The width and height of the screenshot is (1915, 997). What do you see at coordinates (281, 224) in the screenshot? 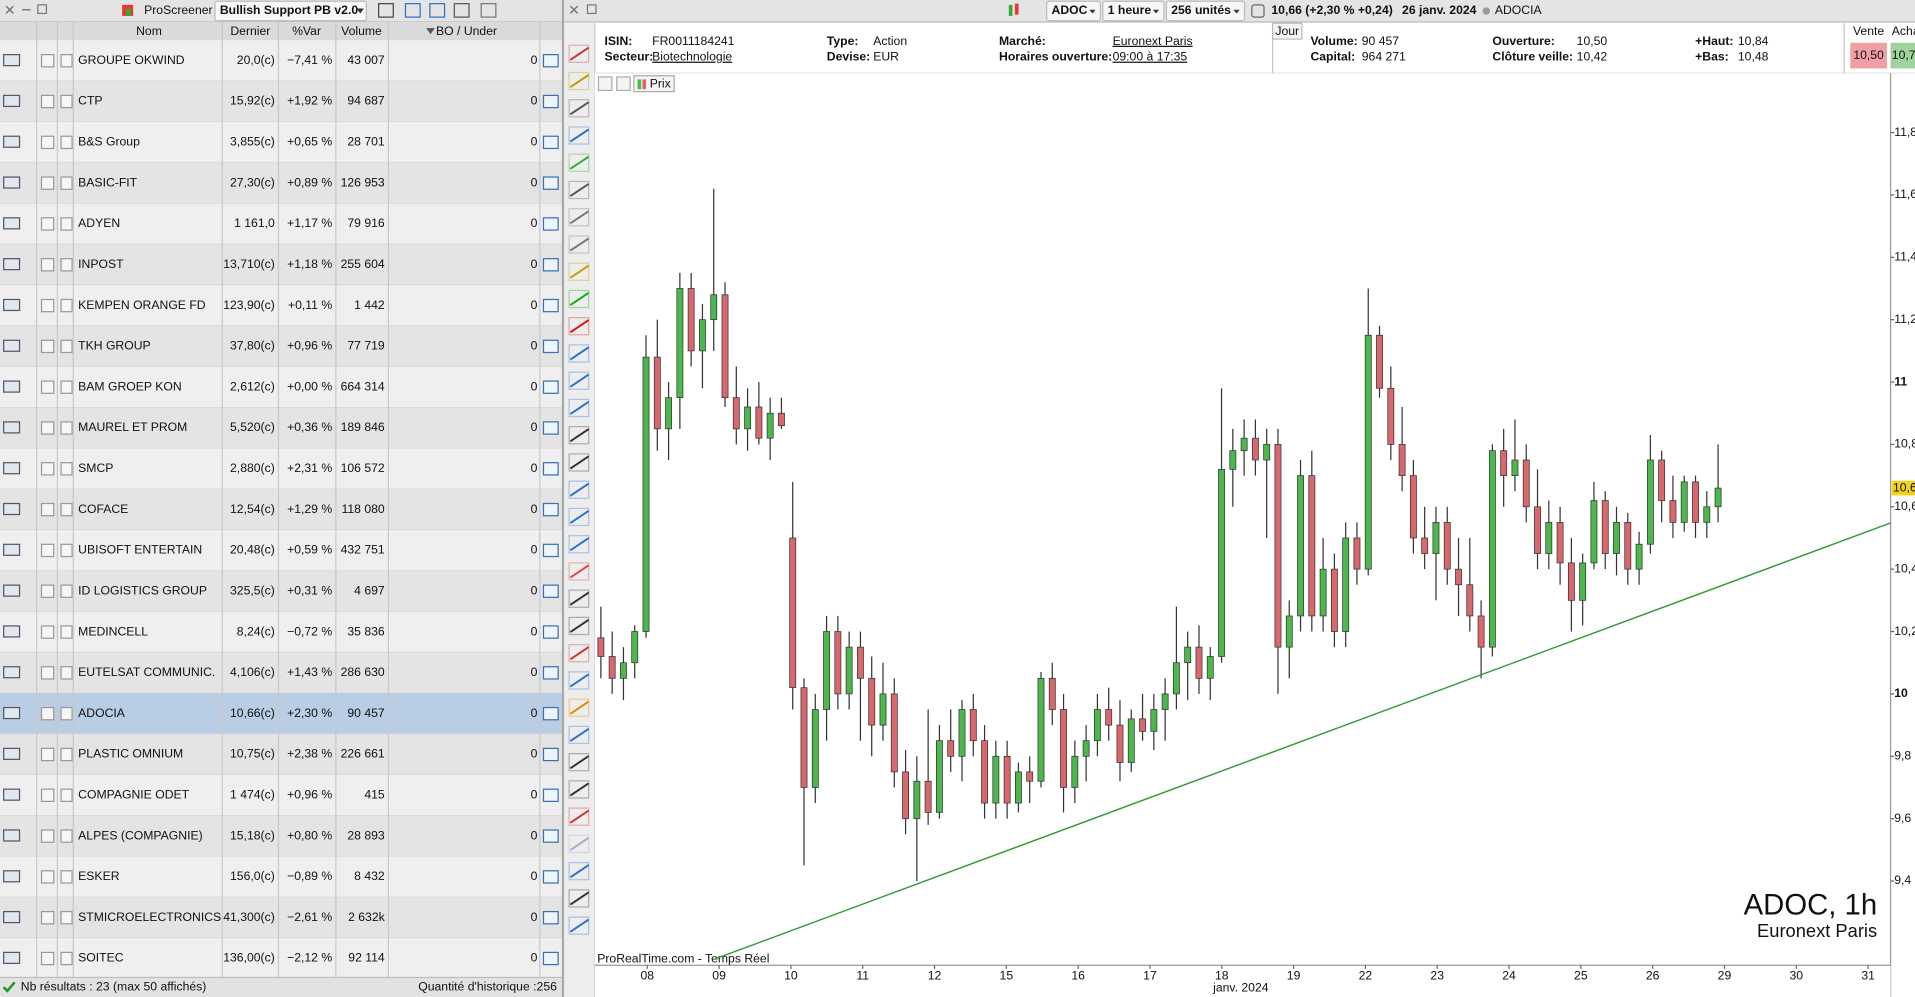
I see `screener-row: ADYEN 1 161,0 +1,17 % 79 916 0` at bounding box center [281, 224].